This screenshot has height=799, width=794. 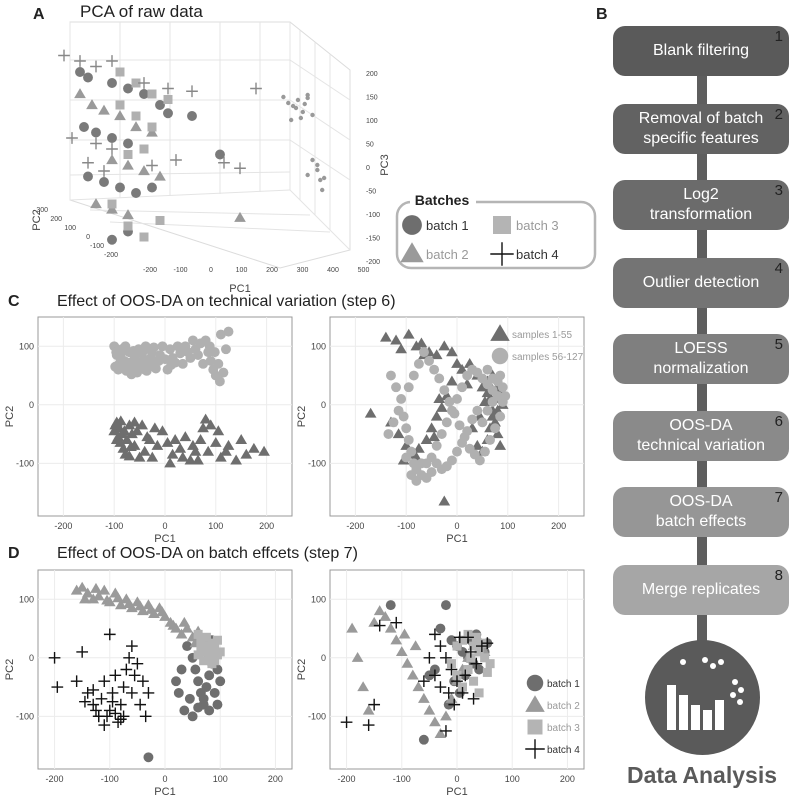 I want to click on y-tick-label: 0, so click(x=31, y=405).